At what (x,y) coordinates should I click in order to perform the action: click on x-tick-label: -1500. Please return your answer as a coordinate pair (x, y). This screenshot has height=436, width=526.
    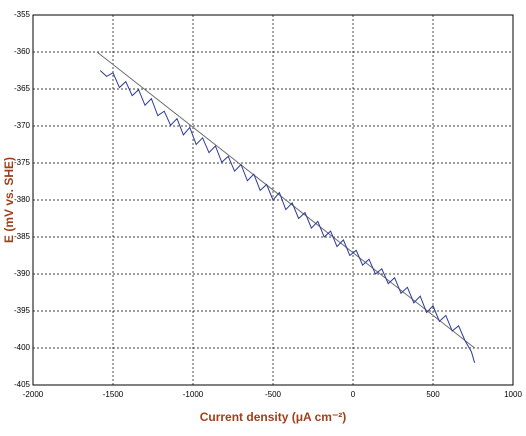
    Looking at the image, I should click on (113, 394).